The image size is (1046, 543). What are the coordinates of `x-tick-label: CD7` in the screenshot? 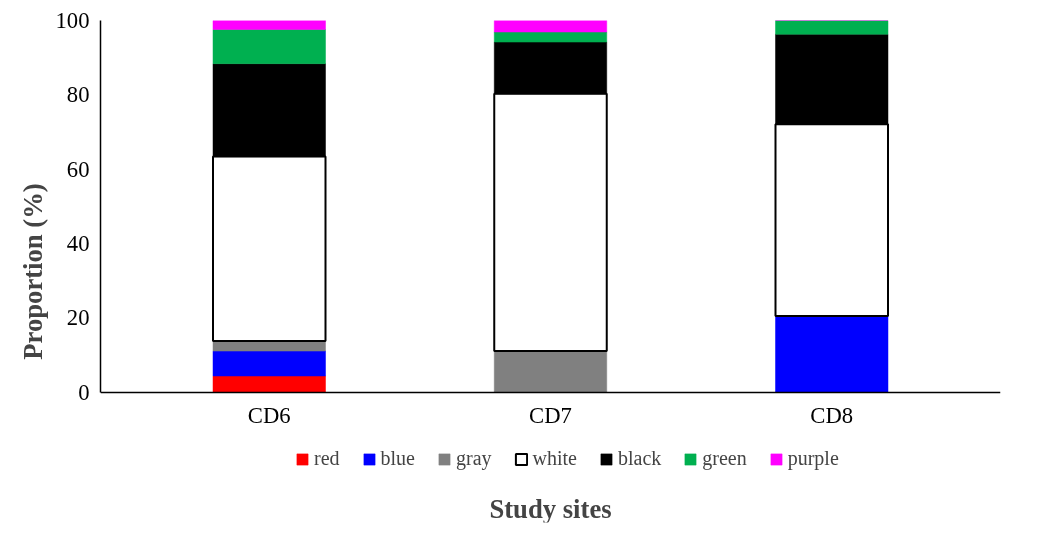 It's located at (550, 416).